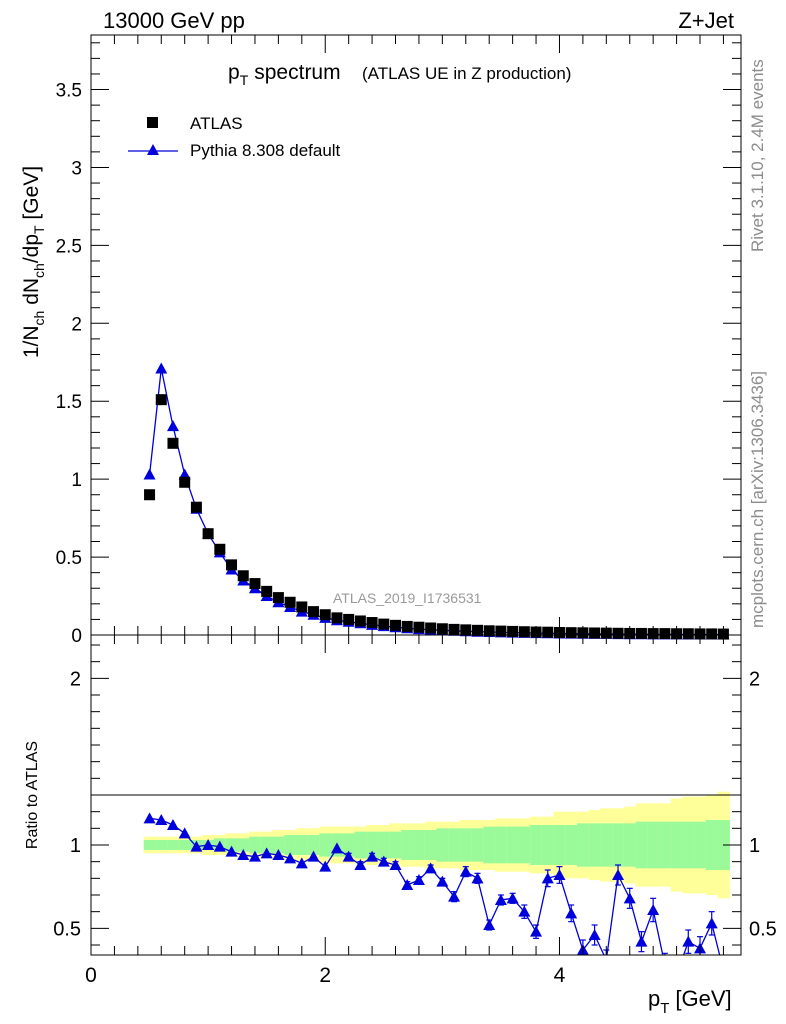 The width and height of the screenshot is (786, 1024). Describe the element at coordinates (69, 558) in the screenshot. I see `main-y-tick-label: 0.5` at that location.